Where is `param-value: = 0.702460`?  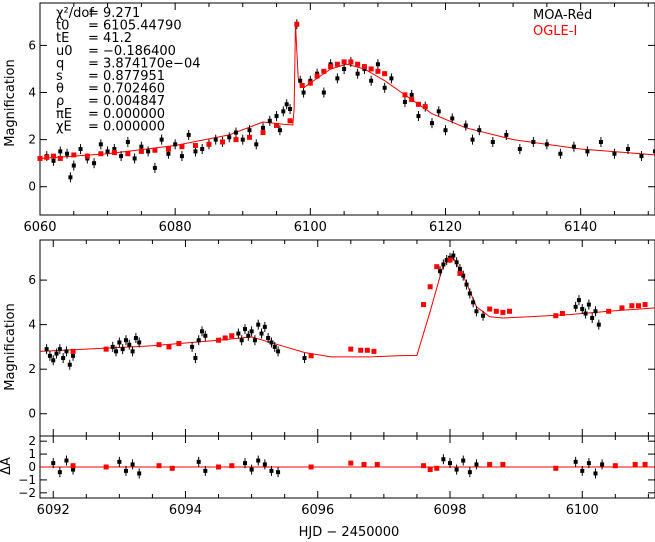 param-value: = 0.702460 is located at coordinates (126, 89).